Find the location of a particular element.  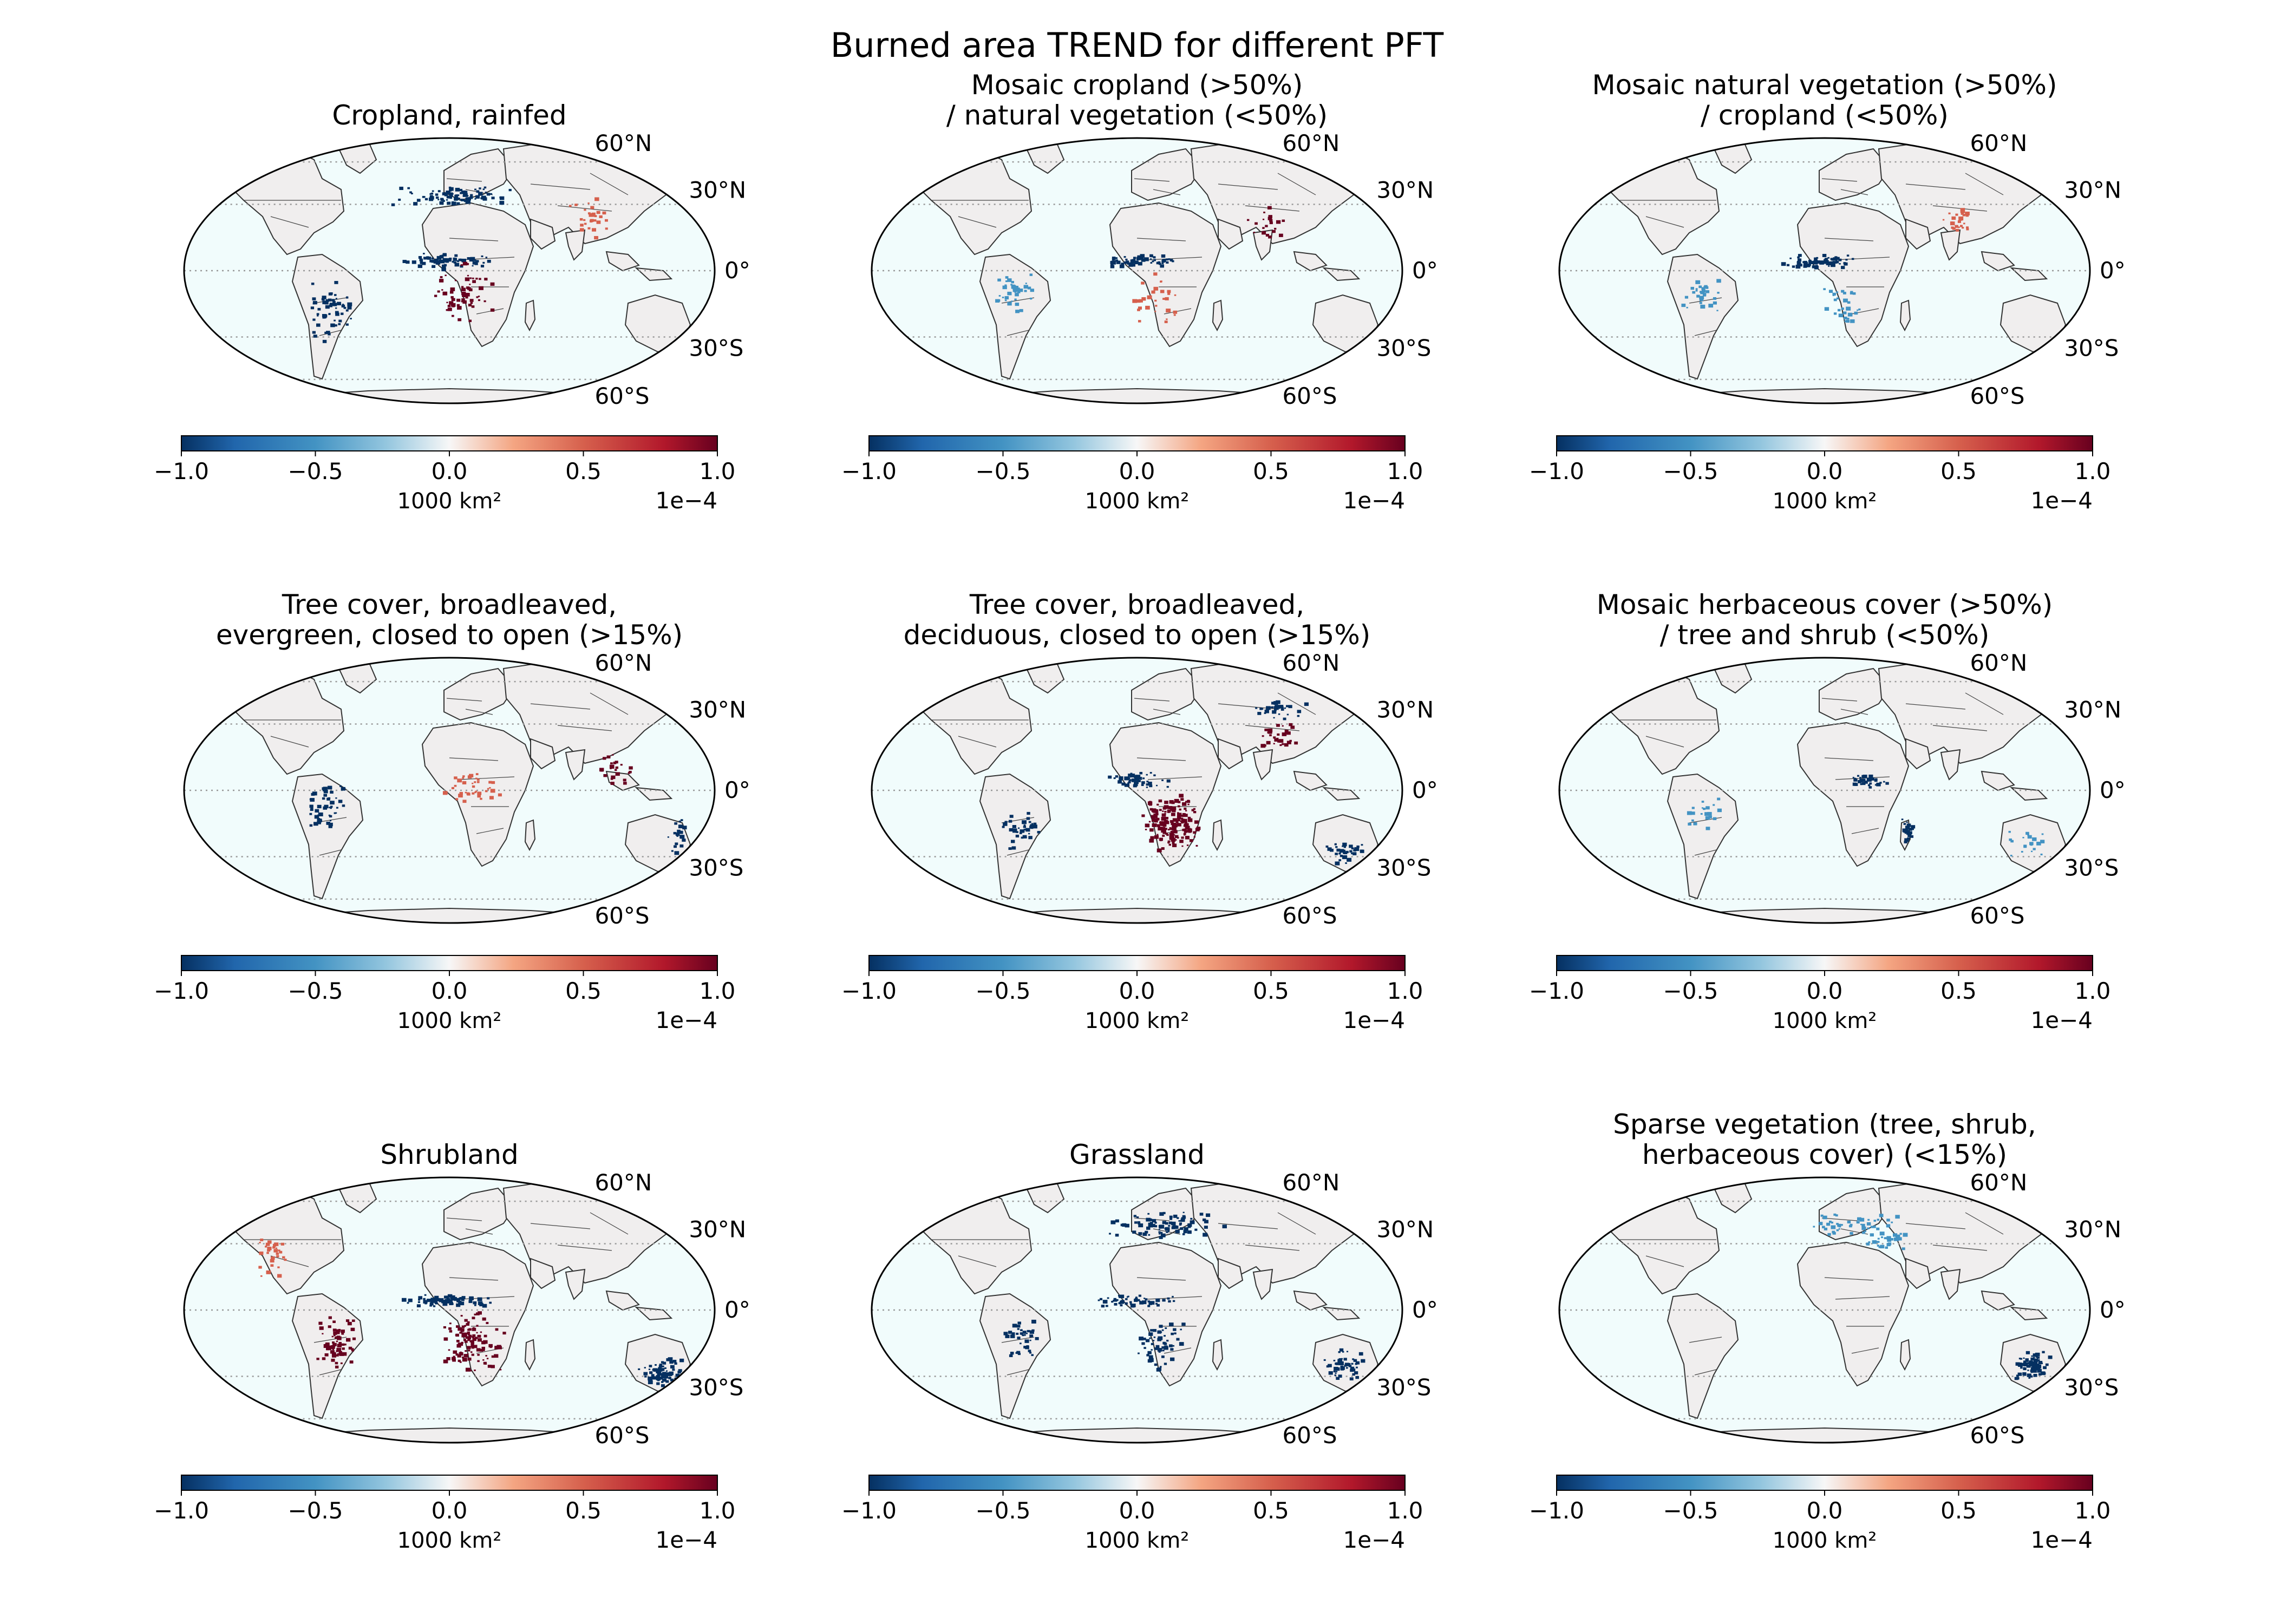

map is located at coordinates (1137, 790).